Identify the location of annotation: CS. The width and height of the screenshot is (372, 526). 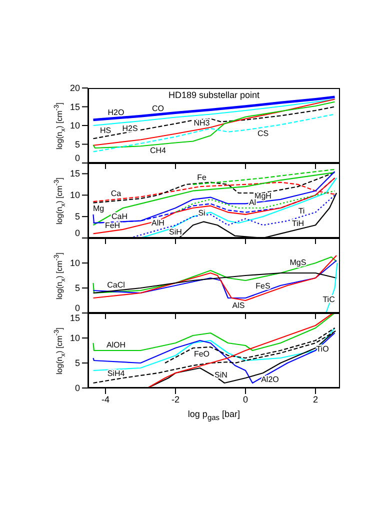
(263, 133).